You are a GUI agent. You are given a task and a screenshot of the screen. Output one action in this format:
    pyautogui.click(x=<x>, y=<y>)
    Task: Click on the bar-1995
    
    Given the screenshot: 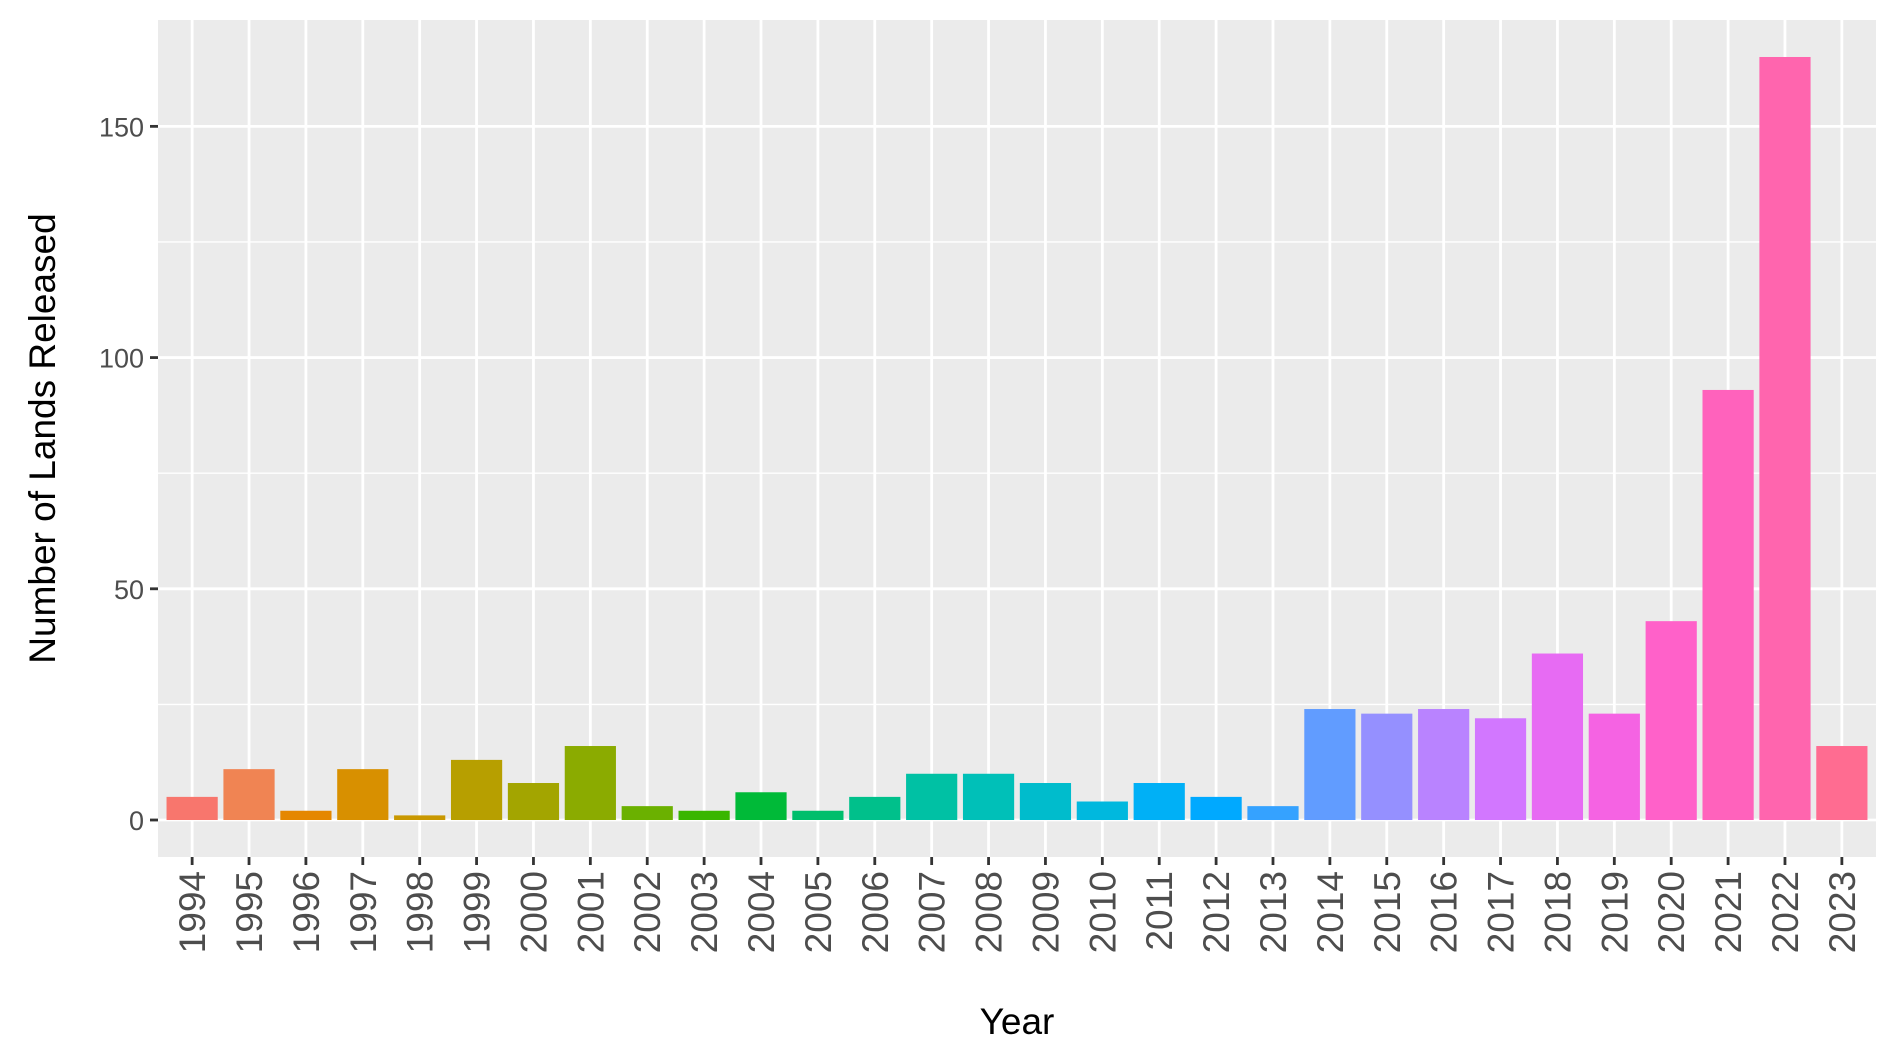 What is the action you would take?
    pyautogui.click(x=249, y=795)
    